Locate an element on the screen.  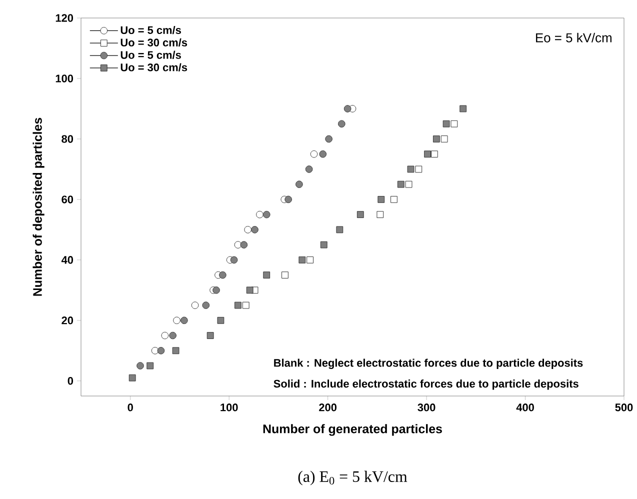
y-tick-label: 120 is located at coordinates (65, 18).